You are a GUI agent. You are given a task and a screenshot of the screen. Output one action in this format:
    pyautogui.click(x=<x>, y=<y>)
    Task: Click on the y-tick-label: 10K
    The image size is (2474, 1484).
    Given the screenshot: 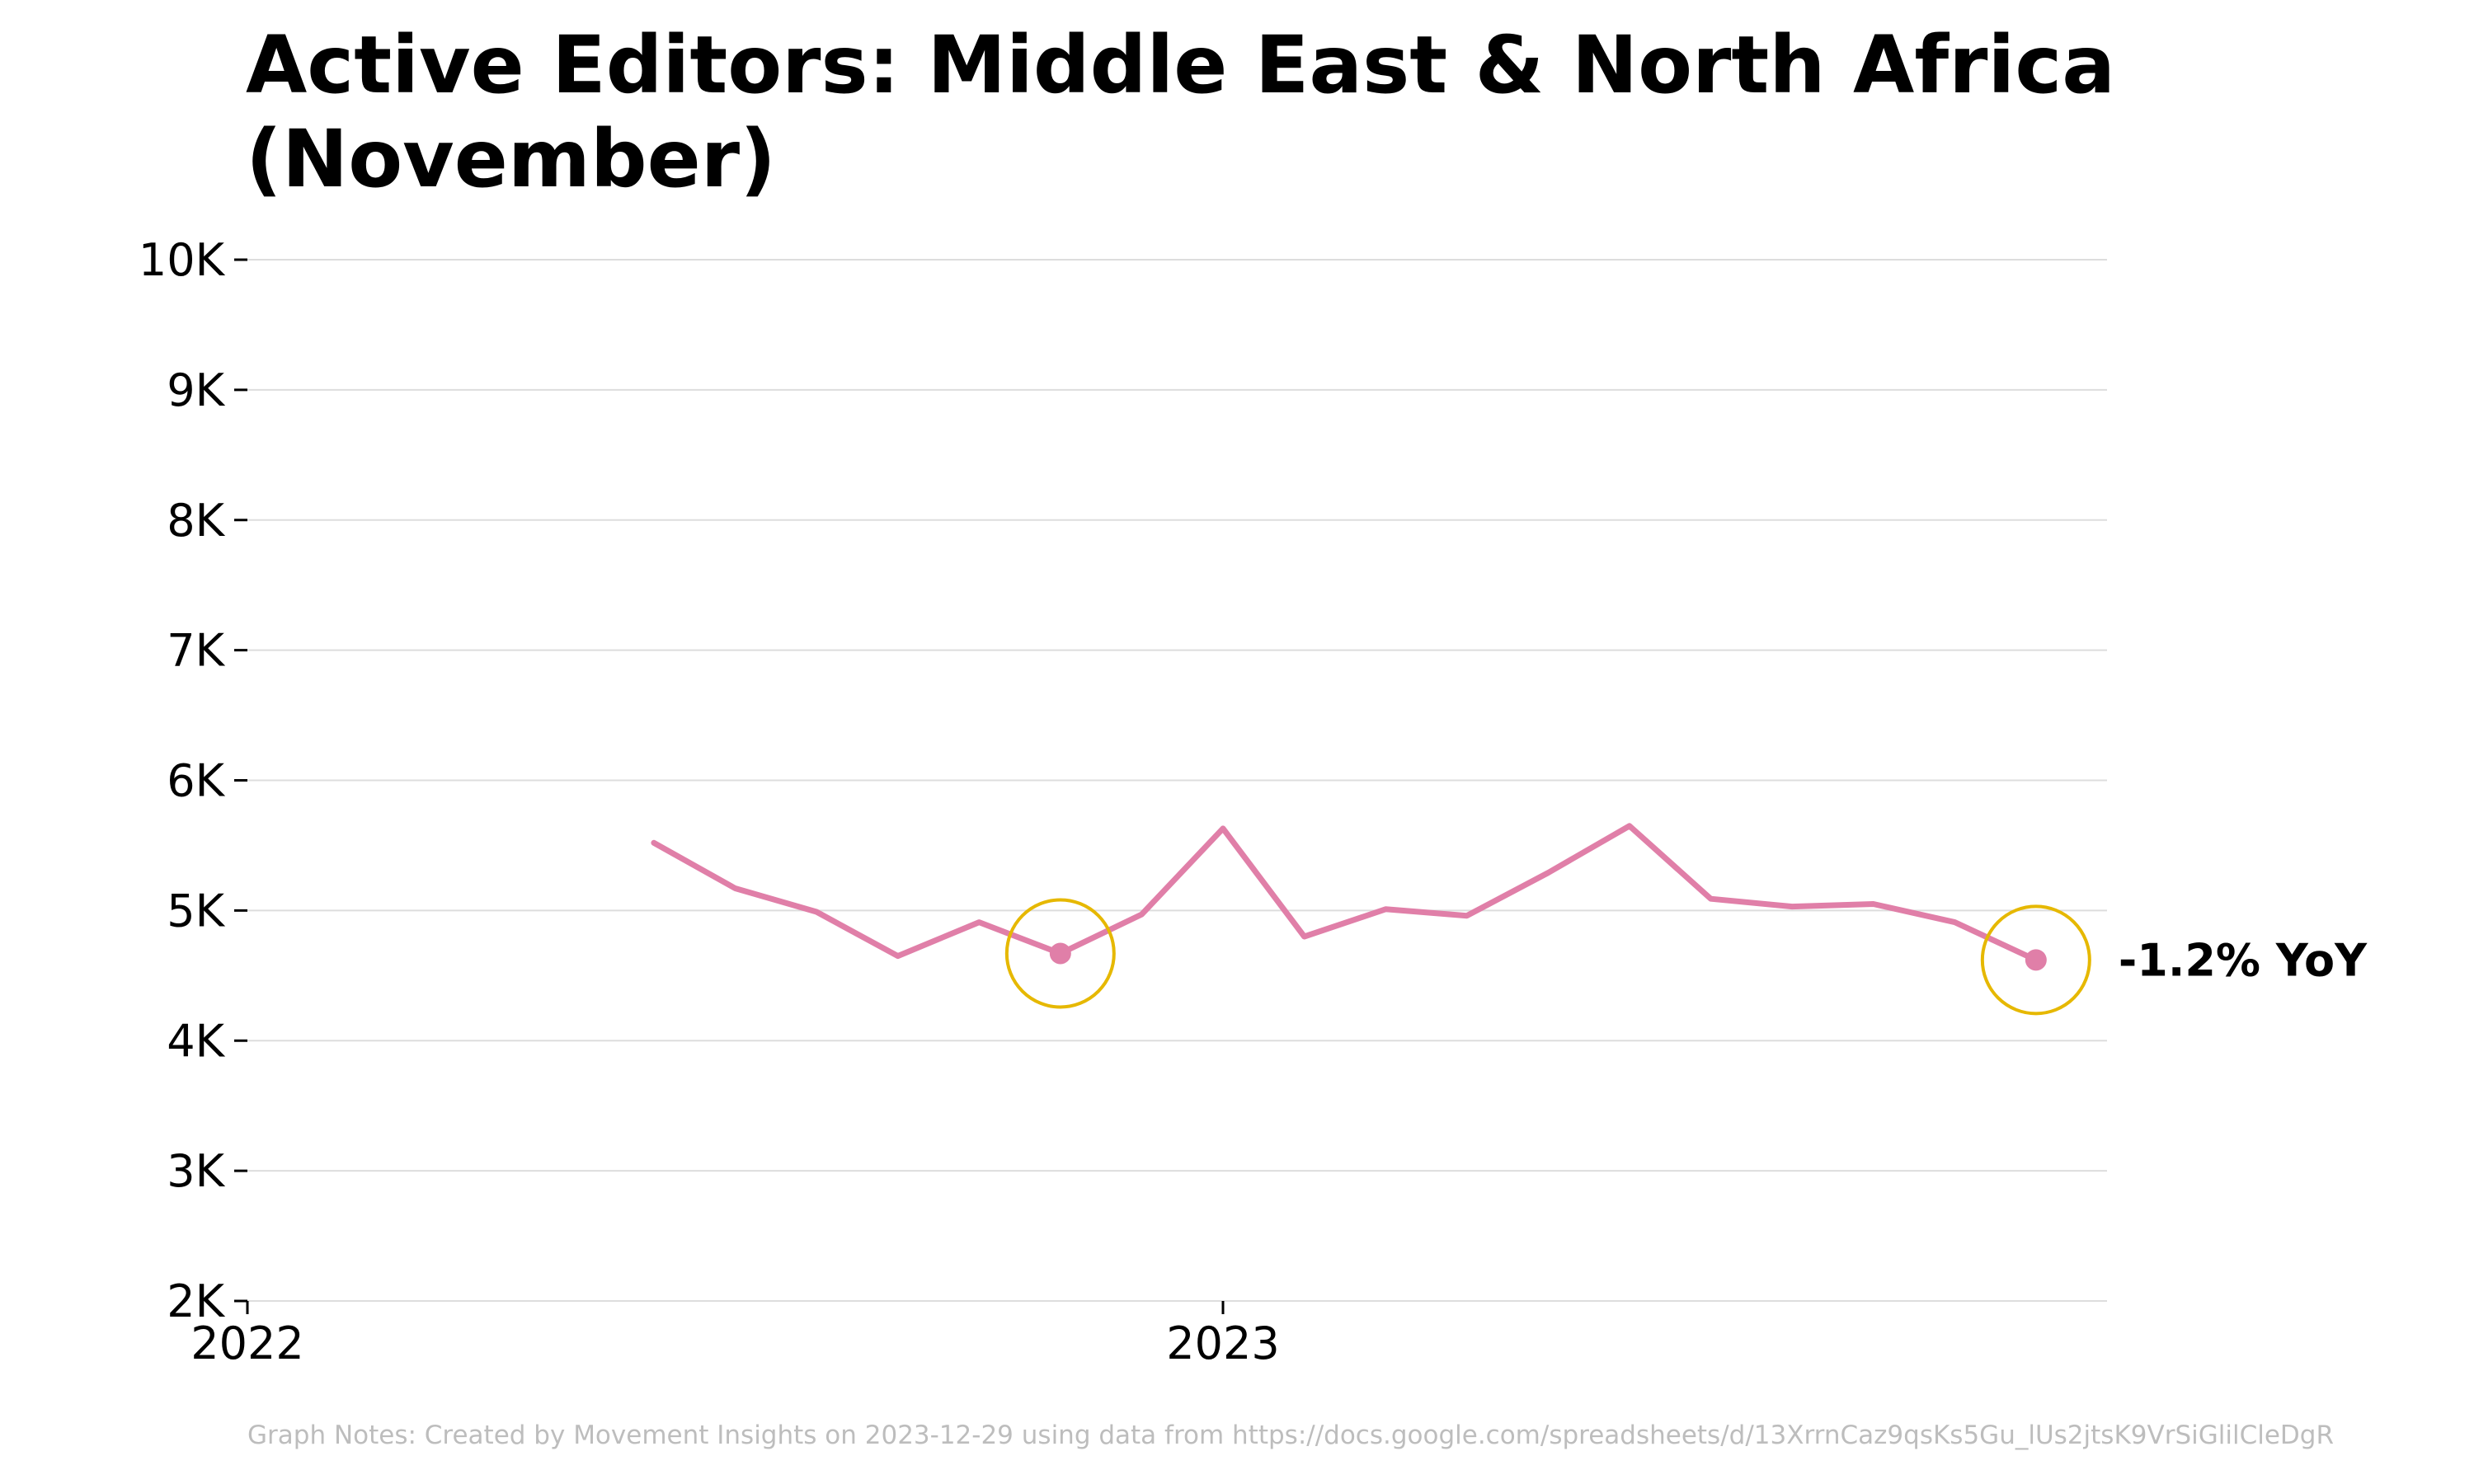 What is the action you would take?
    pyautogui.click(x=182, y=260)
    